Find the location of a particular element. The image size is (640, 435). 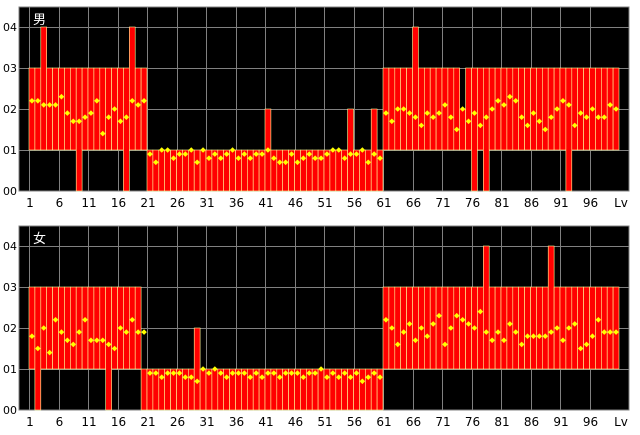

y-tick-label: 02 is located at coordinates (10, 109).